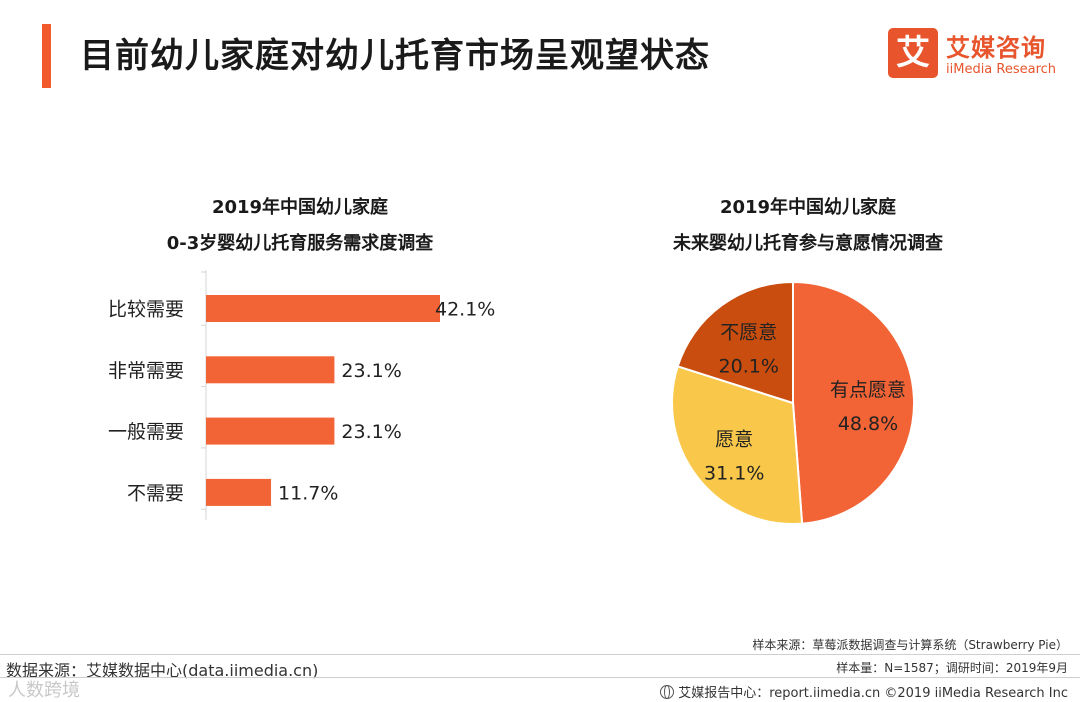 The image size is (1080, 702). I want to click on bar-category-label: 非常需要, so click(146, 371).